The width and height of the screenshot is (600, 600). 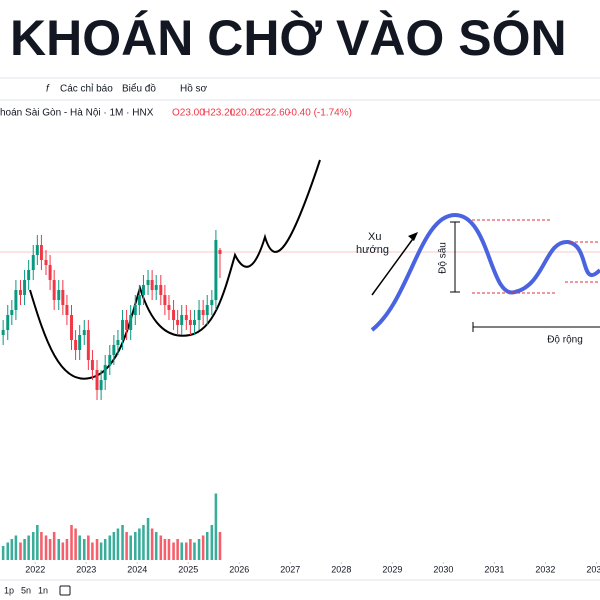 I want to click on indicators-button: Các chỉ báo, so click(x=86, y=89).